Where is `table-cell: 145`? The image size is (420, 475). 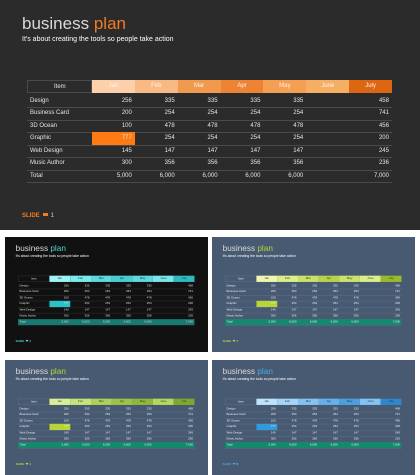 table-cell: 145 is located at coordinates (273, 433).